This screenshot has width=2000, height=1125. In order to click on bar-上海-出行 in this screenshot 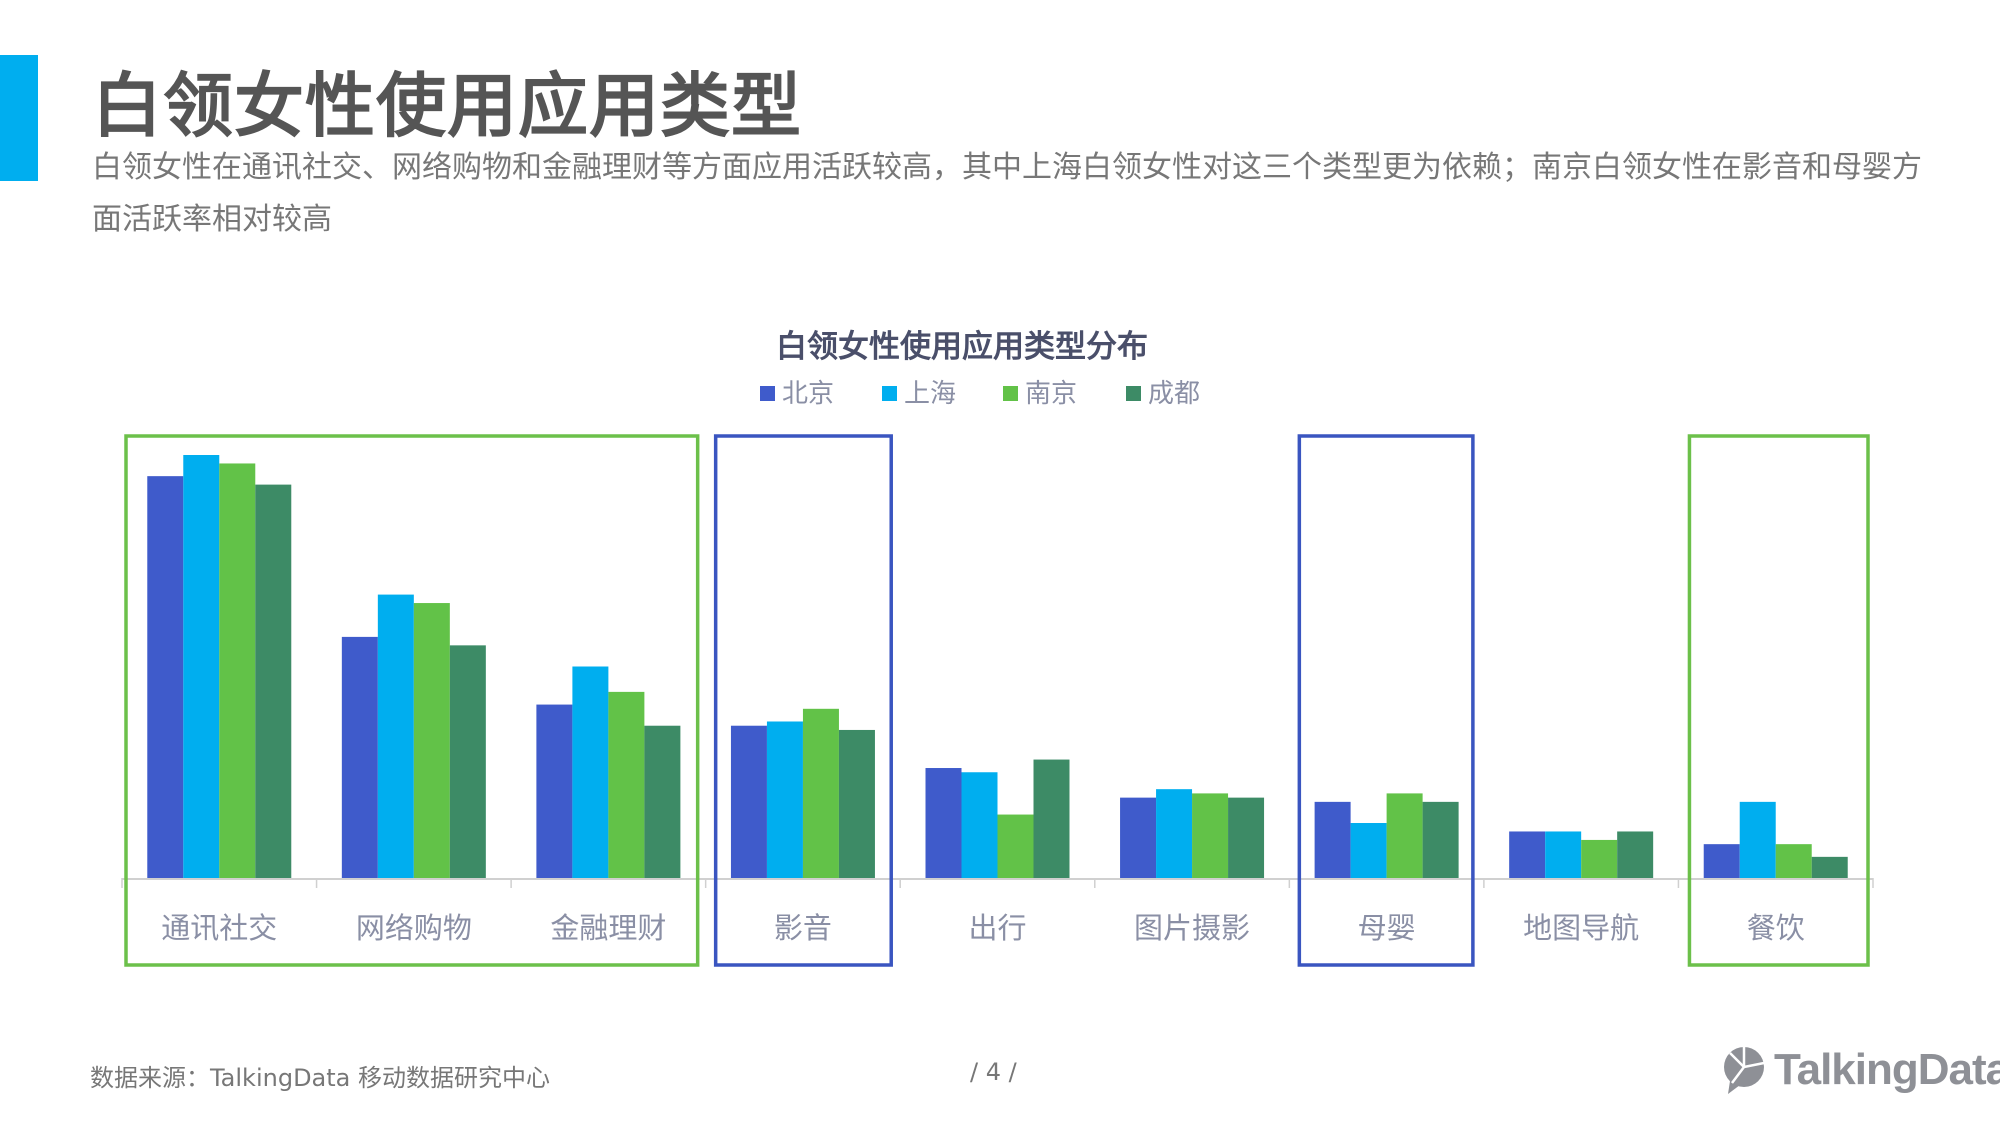, I will do `click(979, 825)`.